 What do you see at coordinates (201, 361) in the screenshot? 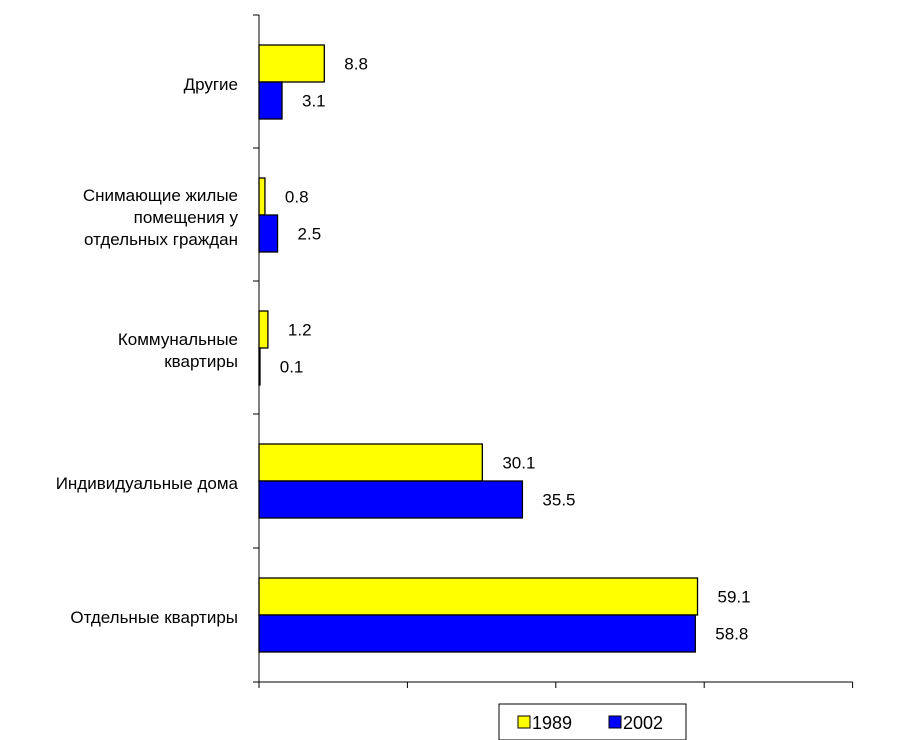
I see `category-label: квартиры` at bounding box center [201, 361].